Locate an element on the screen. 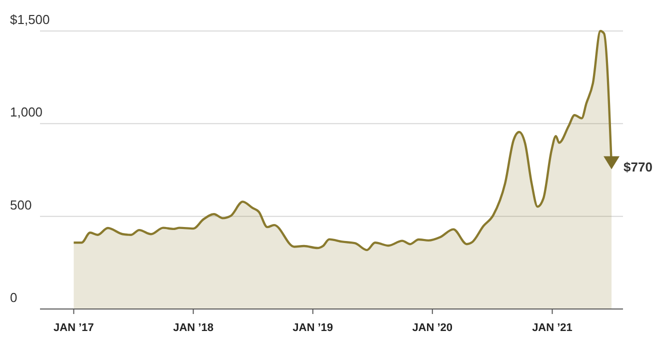  x-tick-label: JAN ’18 is located at coordinates (193, 328).